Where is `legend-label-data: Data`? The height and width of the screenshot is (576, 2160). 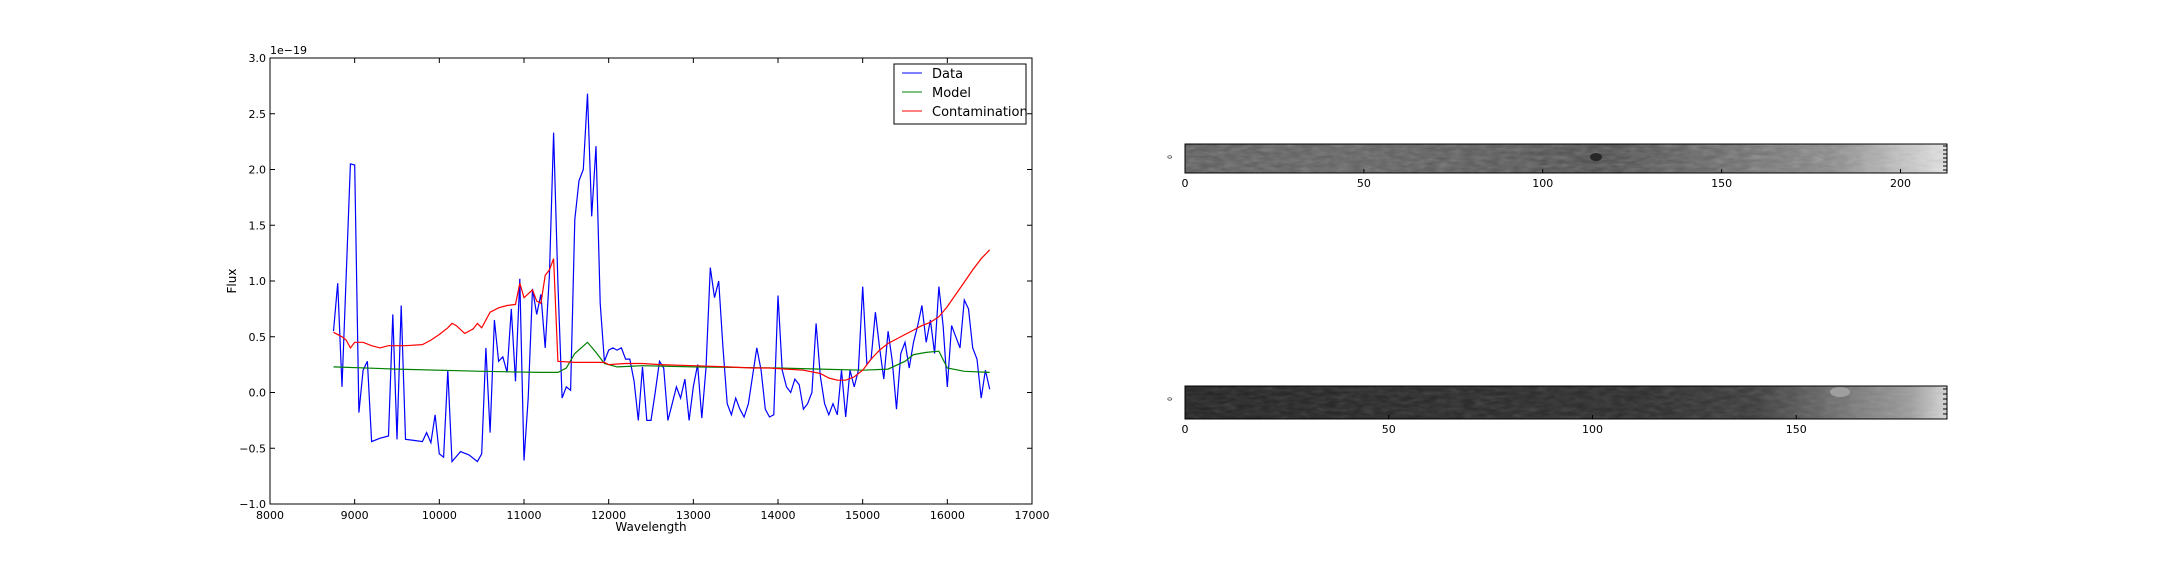
legend-label-data: Data is located at coordinates (947, 74).